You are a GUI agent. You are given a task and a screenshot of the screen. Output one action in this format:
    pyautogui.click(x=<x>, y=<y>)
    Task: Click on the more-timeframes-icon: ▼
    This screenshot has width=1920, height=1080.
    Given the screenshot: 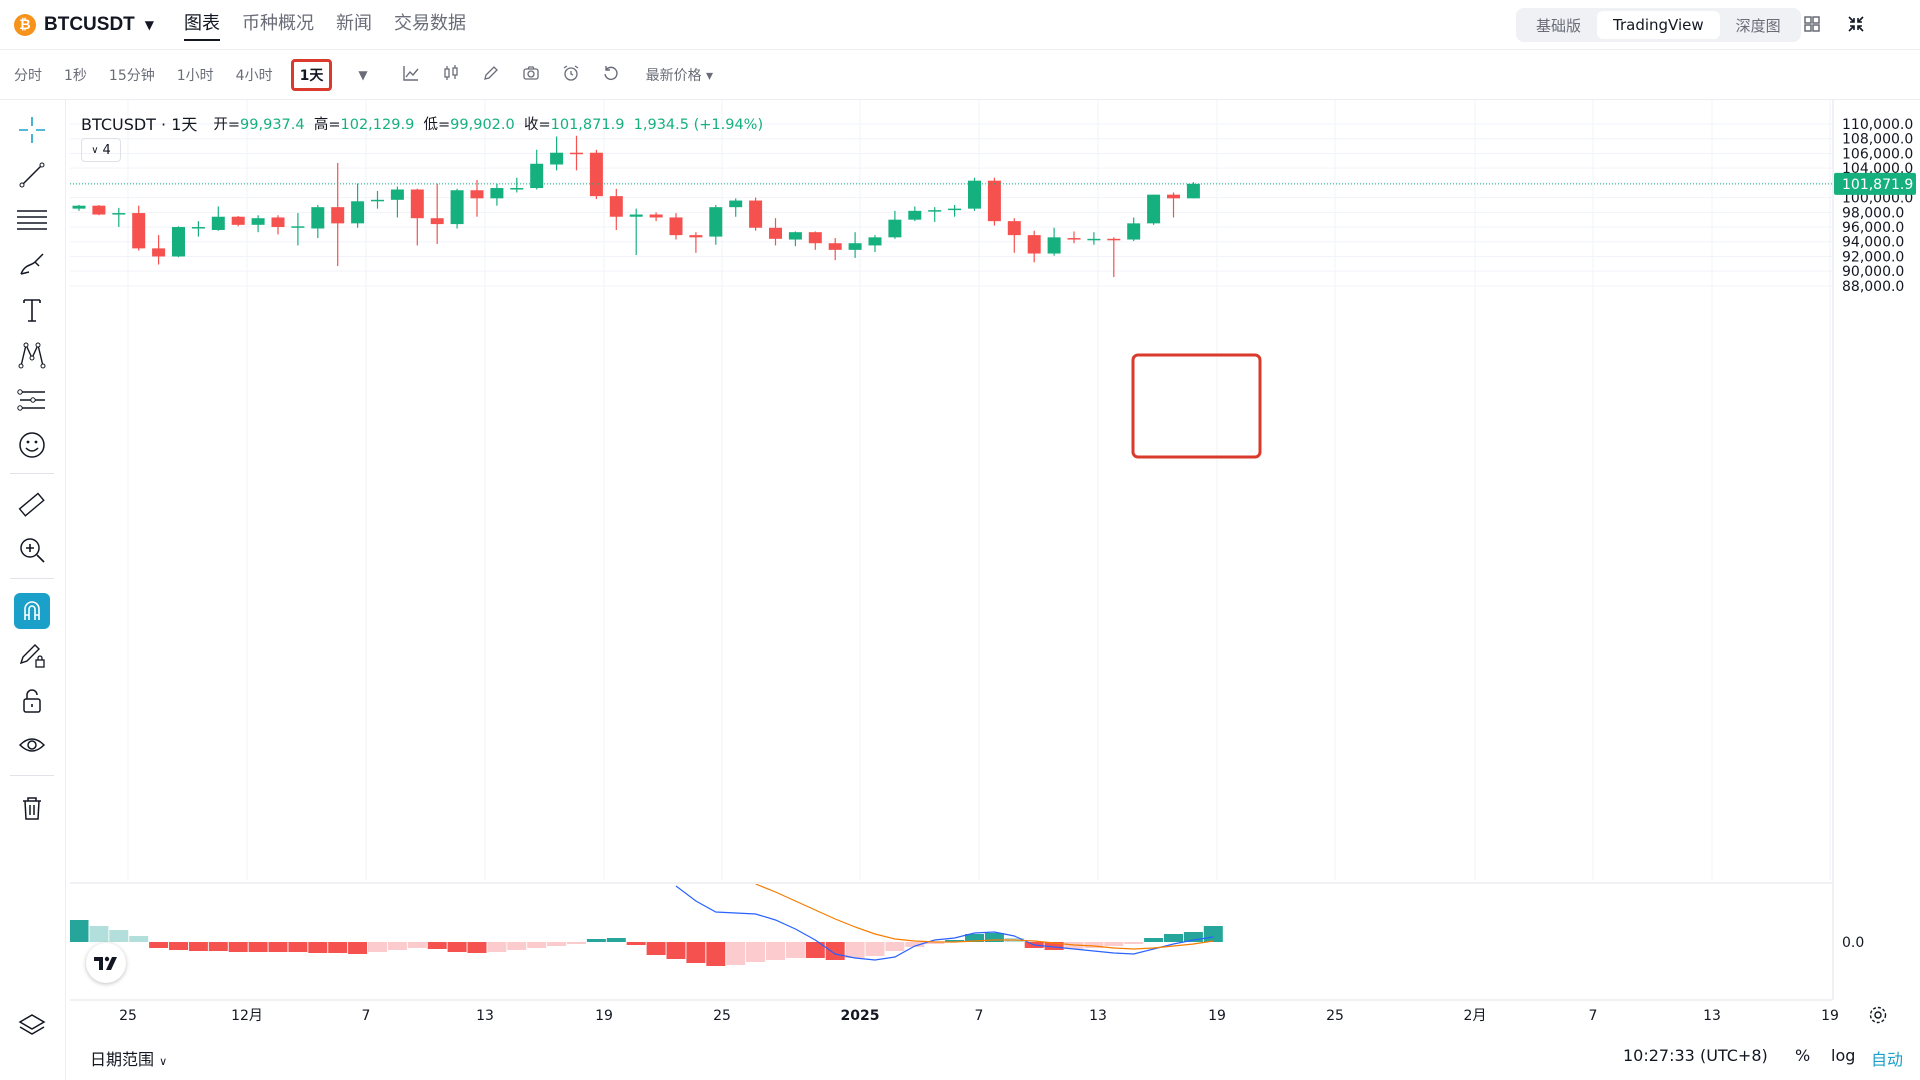 What is the action you would take?
    pyautogui.click(x=363, y=74)
    